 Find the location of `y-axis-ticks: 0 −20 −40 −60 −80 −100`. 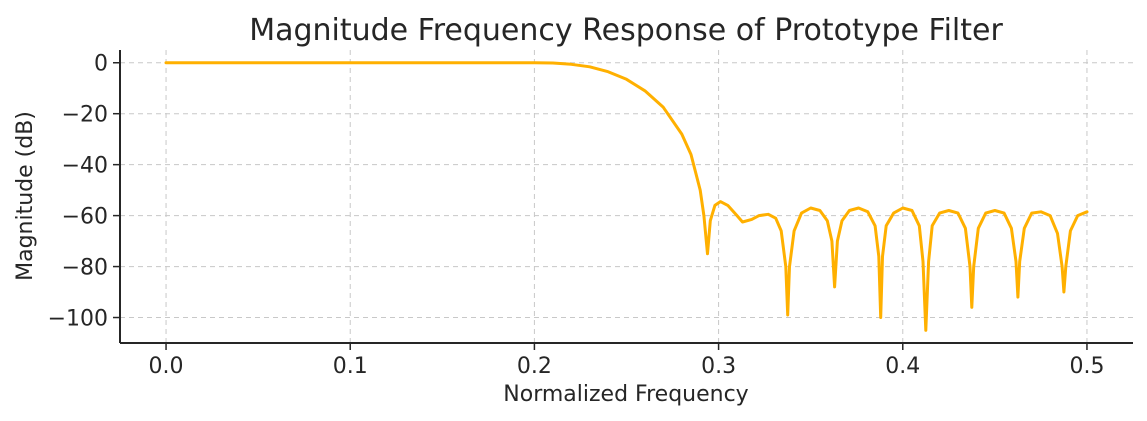

y-axis-ticks: 0 −20 −40 −60 −80 −100 is located at coordinates (84, 192).